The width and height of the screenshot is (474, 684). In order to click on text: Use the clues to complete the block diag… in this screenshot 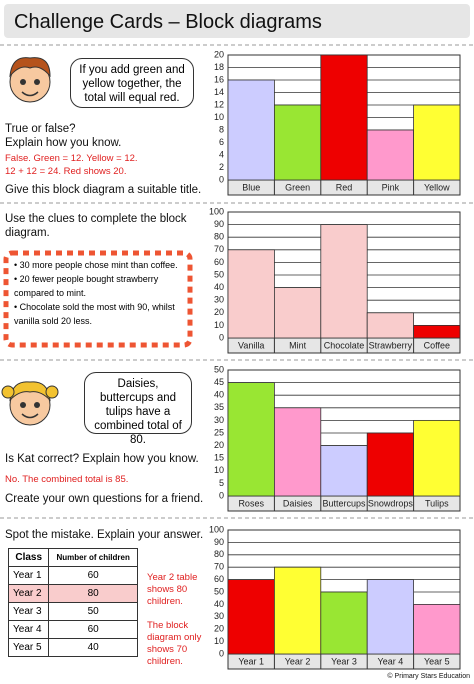, I will do `click(96, 226)`.